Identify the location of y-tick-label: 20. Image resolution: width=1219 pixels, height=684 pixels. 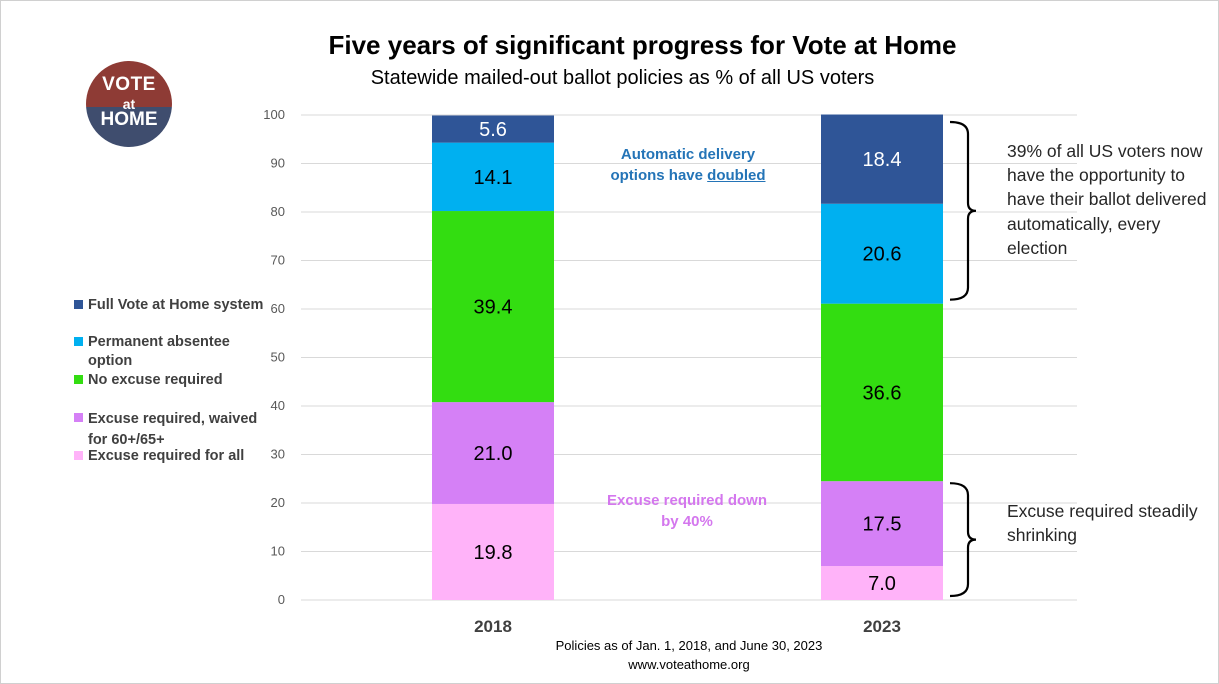
(278, 502).